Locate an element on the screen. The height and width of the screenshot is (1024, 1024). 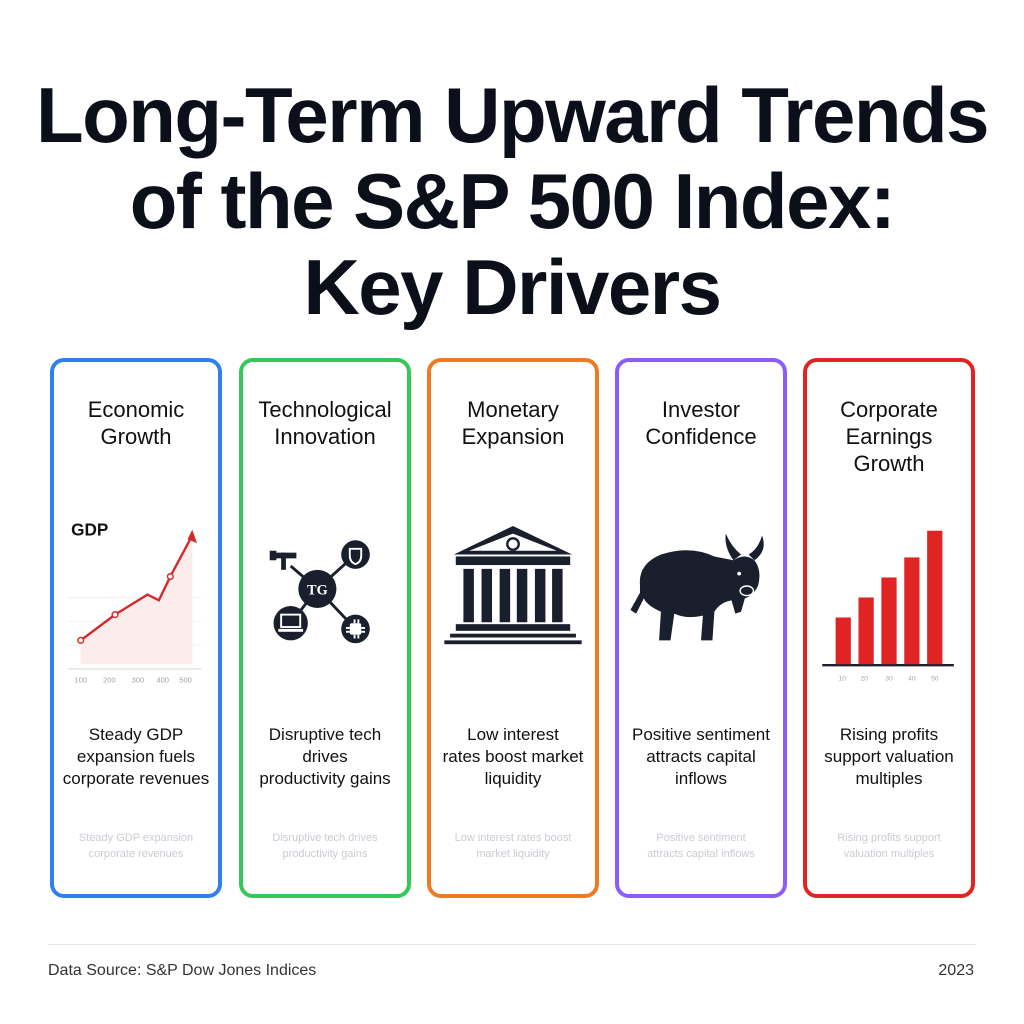
chart-label: GDP is located at coordinates (89, 529).